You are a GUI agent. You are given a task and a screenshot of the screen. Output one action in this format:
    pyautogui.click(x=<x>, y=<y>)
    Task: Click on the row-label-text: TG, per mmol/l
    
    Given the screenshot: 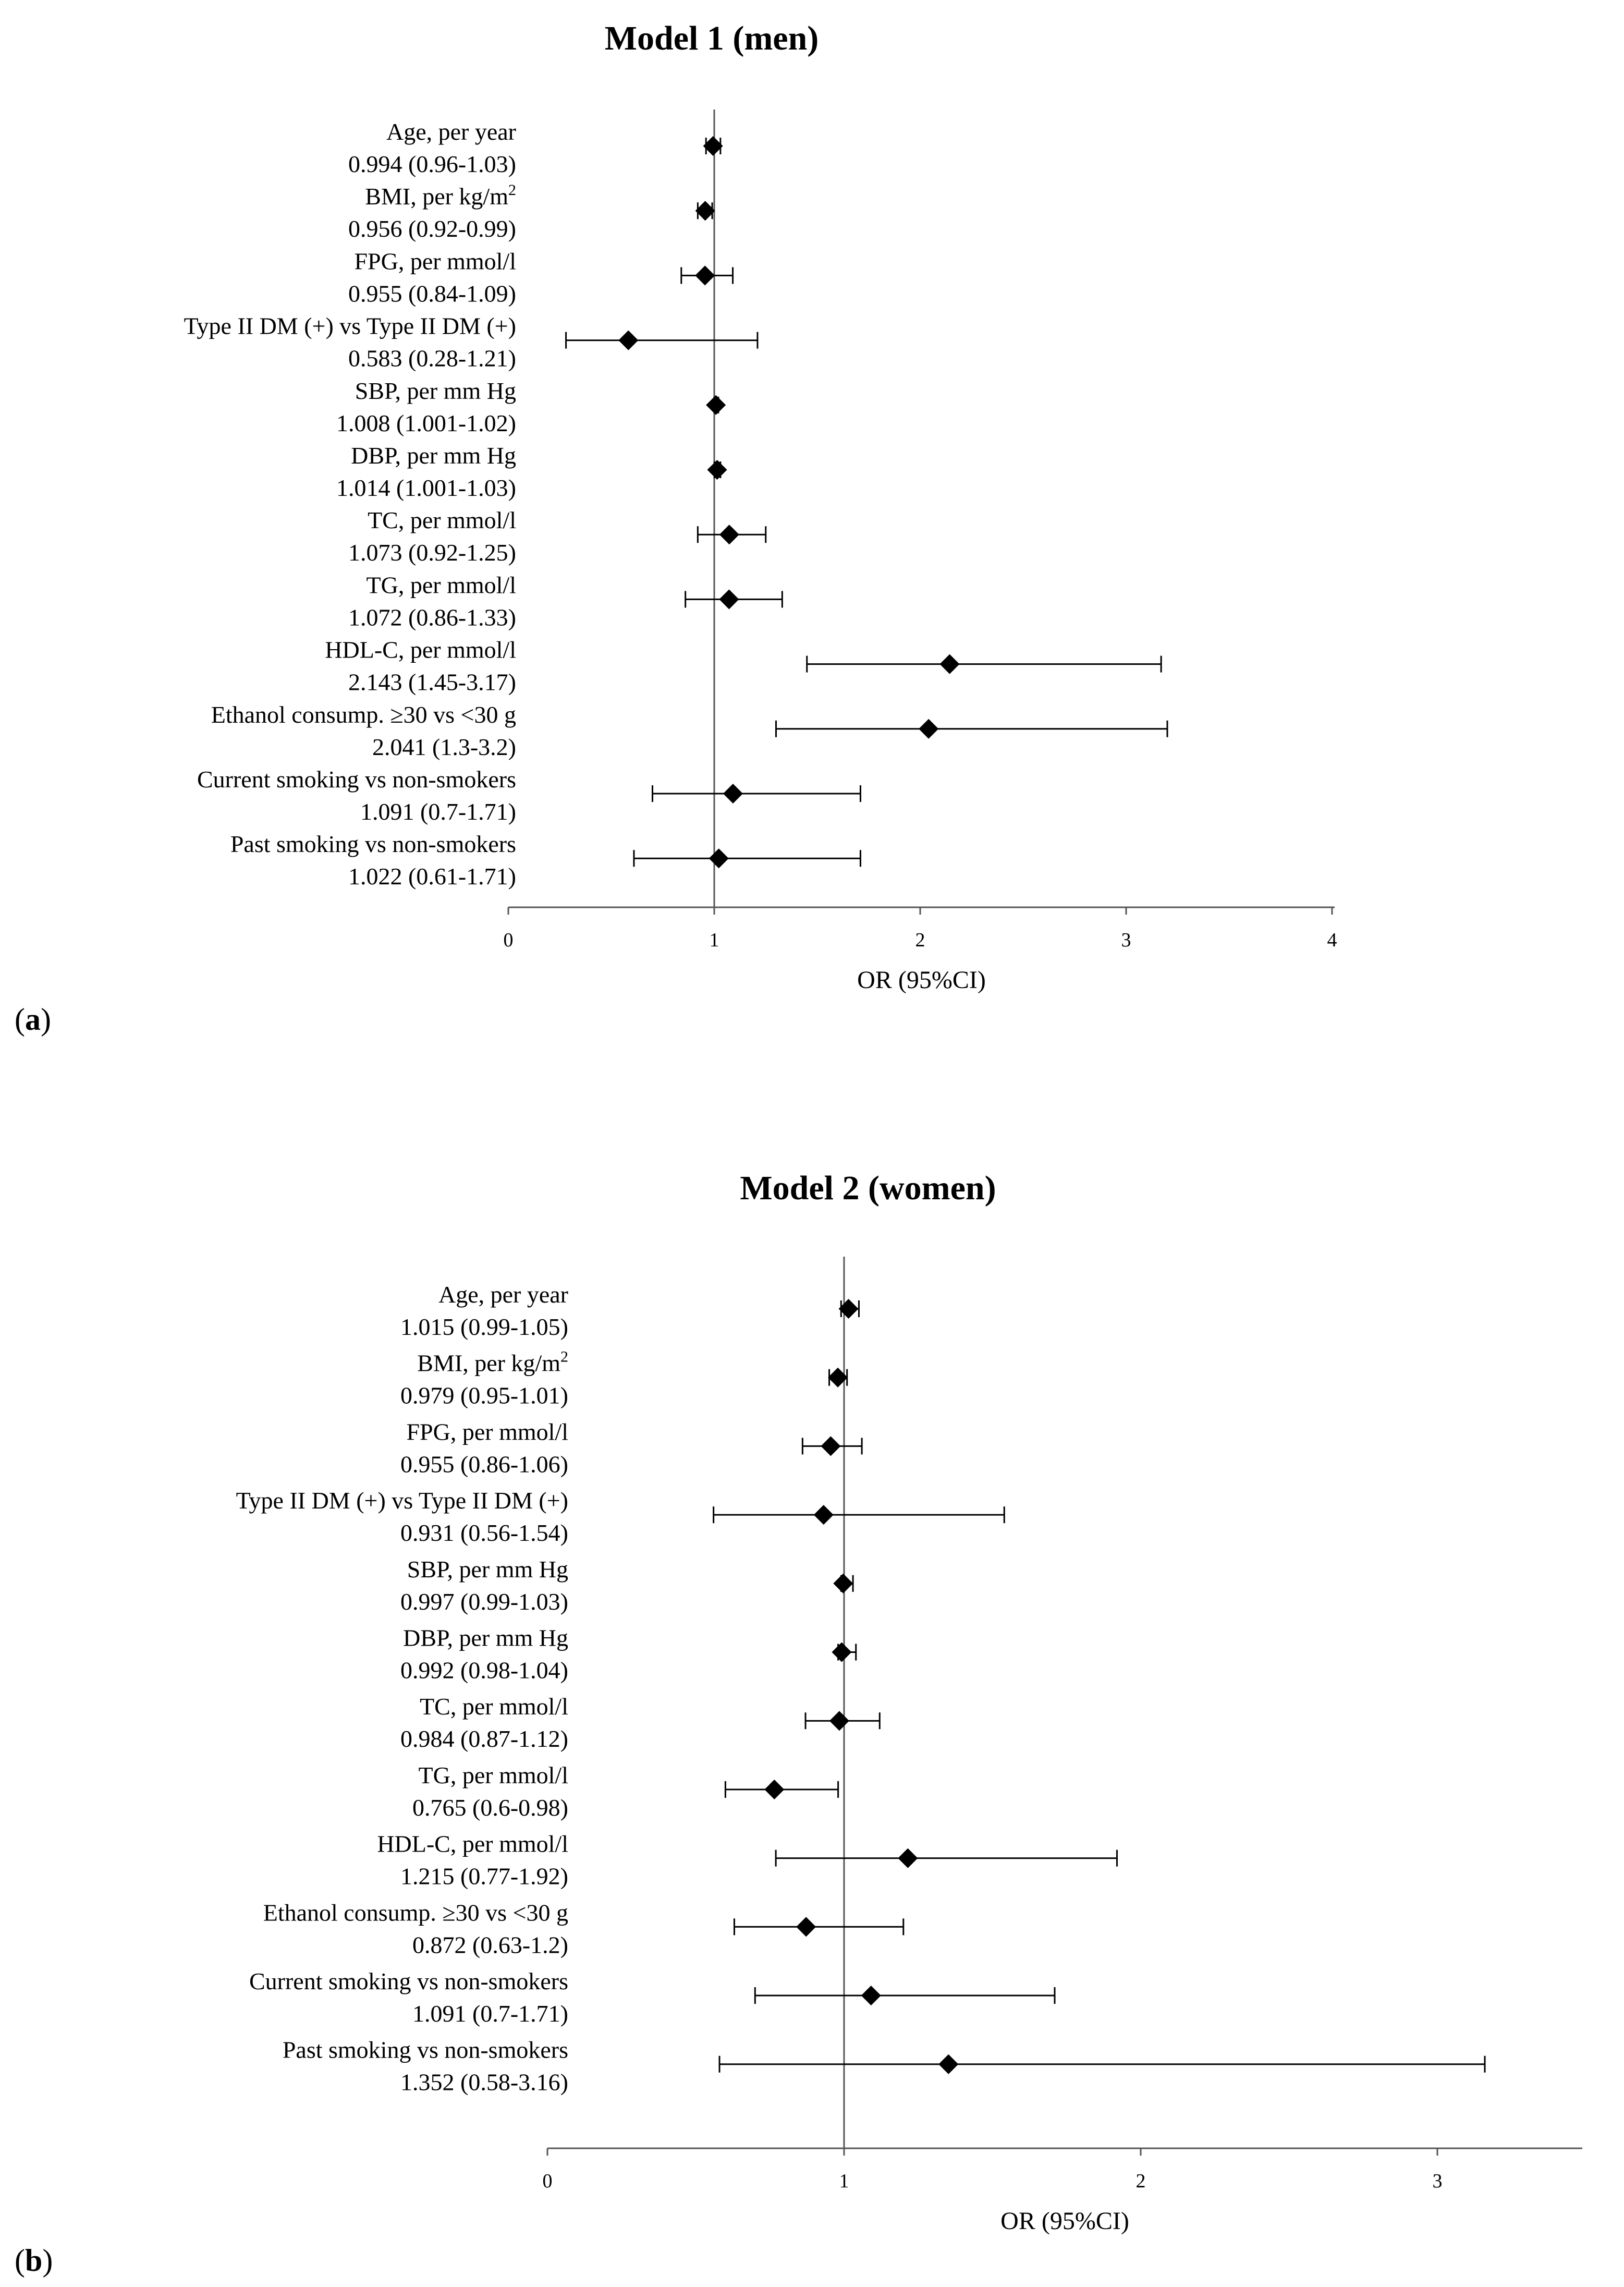 What is the action you would take?
    pyautogui.click(x=493, y=1775)
    